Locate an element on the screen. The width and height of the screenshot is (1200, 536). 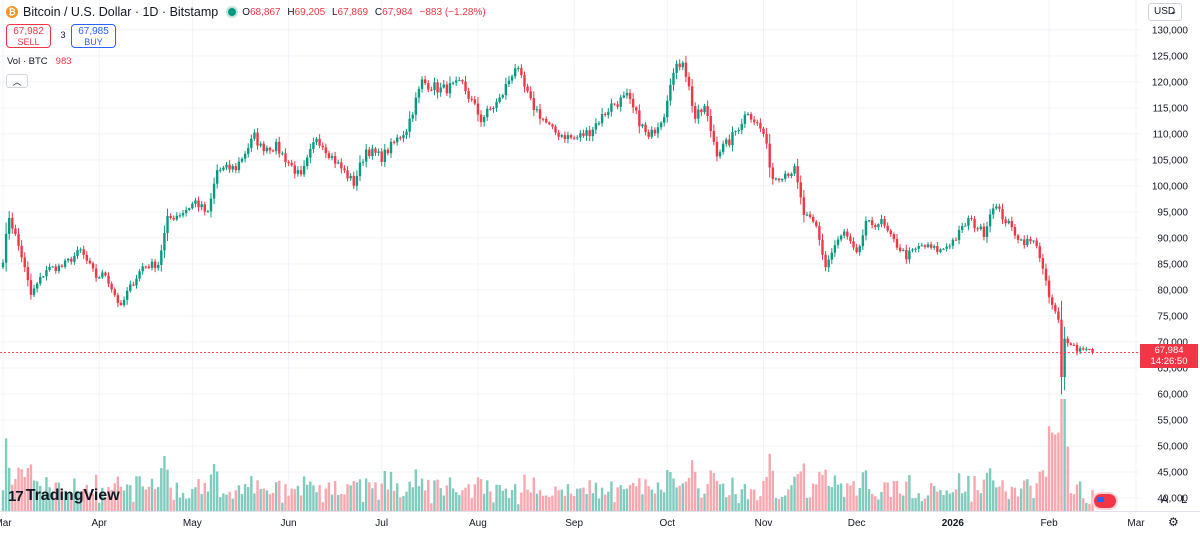
y-tick-label: 105,000 is located at coordinates (1170, 160).